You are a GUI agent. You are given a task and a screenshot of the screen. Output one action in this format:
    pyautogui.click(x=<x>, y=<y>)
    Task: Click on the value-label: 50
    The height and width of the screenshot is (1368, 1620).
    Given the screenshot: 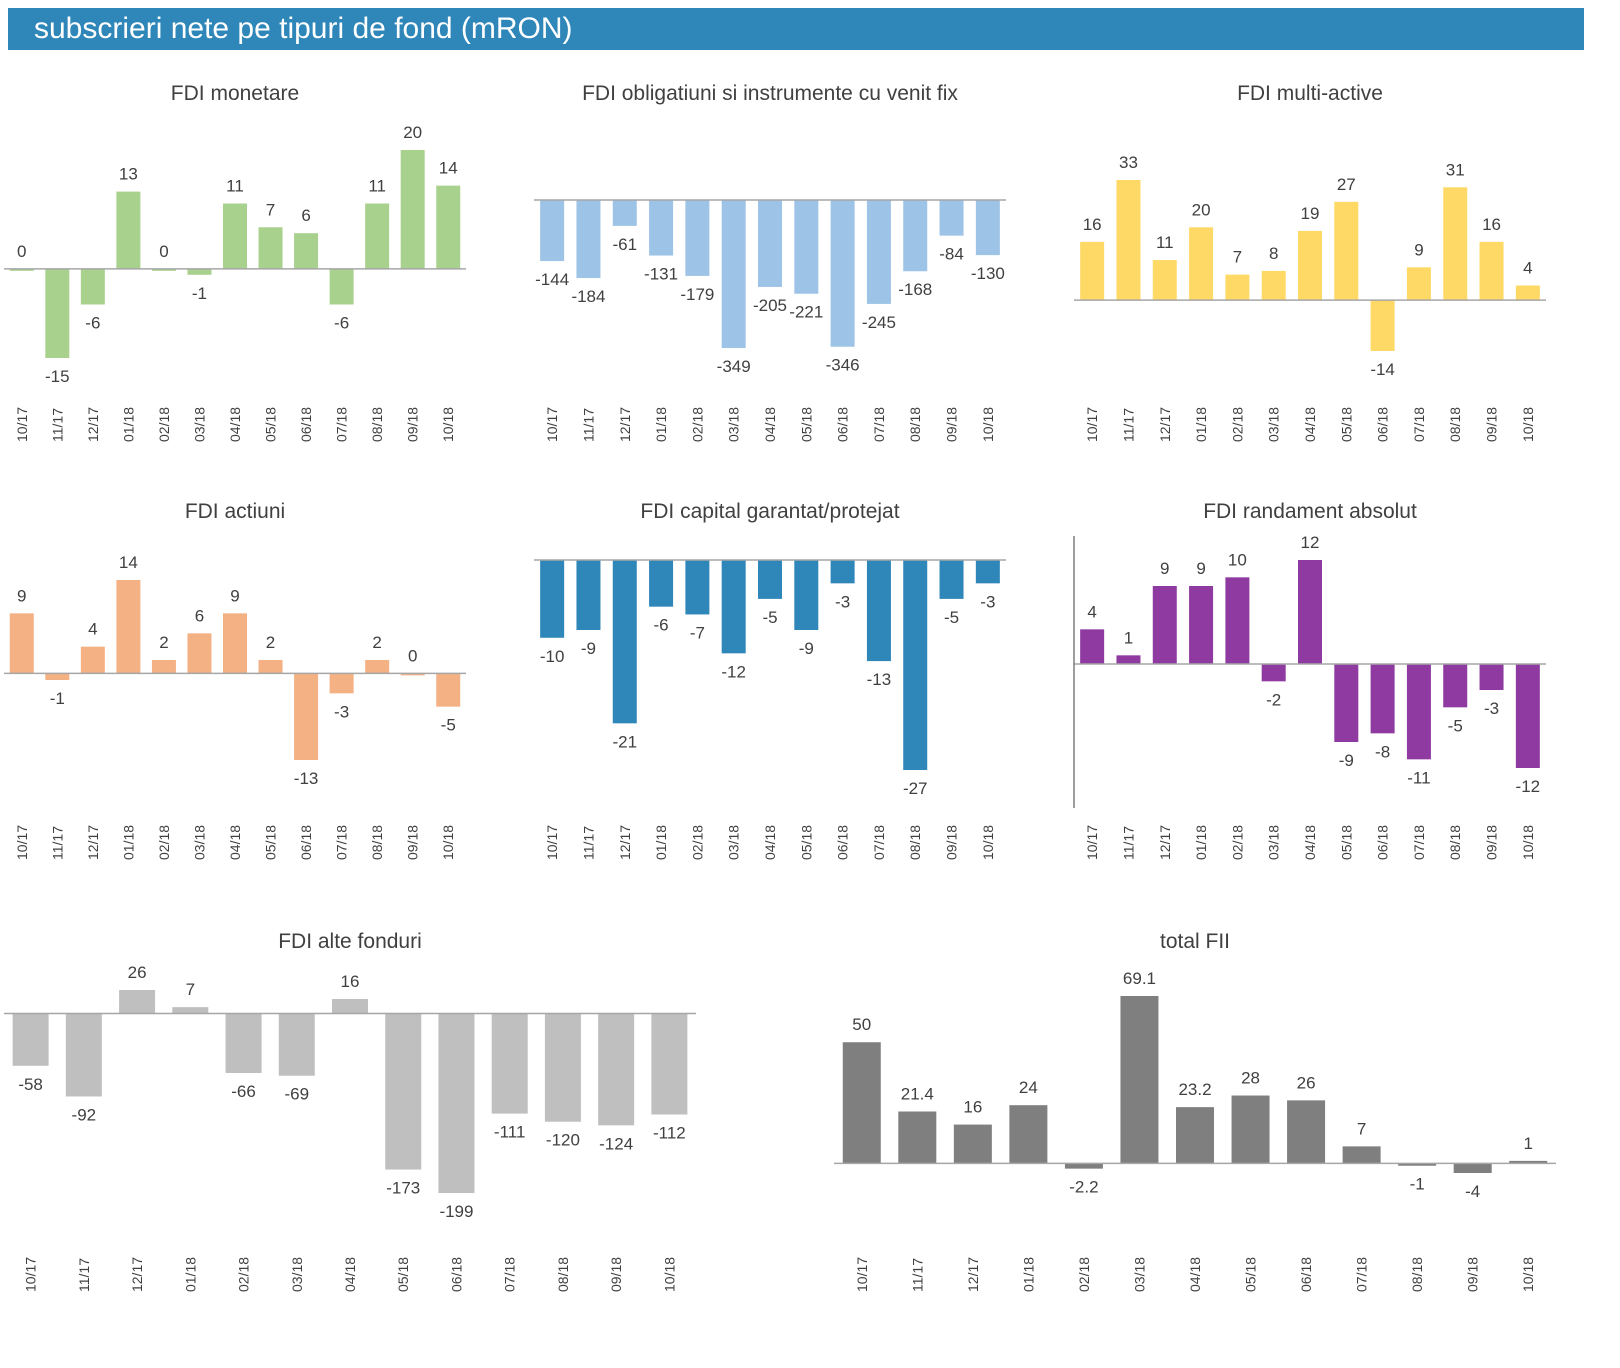 What is the action you would take?
    pyautogui.click(x=861, y=1024)
    